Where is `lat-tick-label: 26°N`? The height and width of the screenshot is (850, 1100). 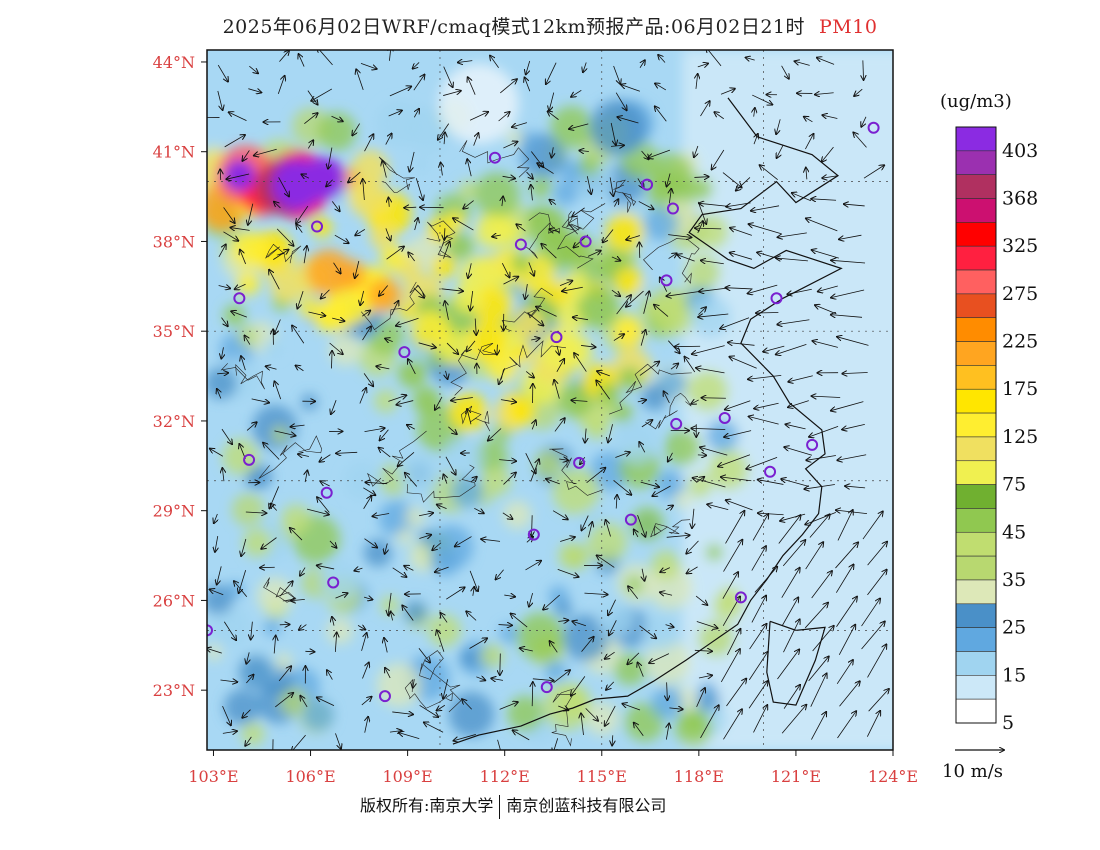
lat-tick-label: 26°N is located at coordinates (174, 600).